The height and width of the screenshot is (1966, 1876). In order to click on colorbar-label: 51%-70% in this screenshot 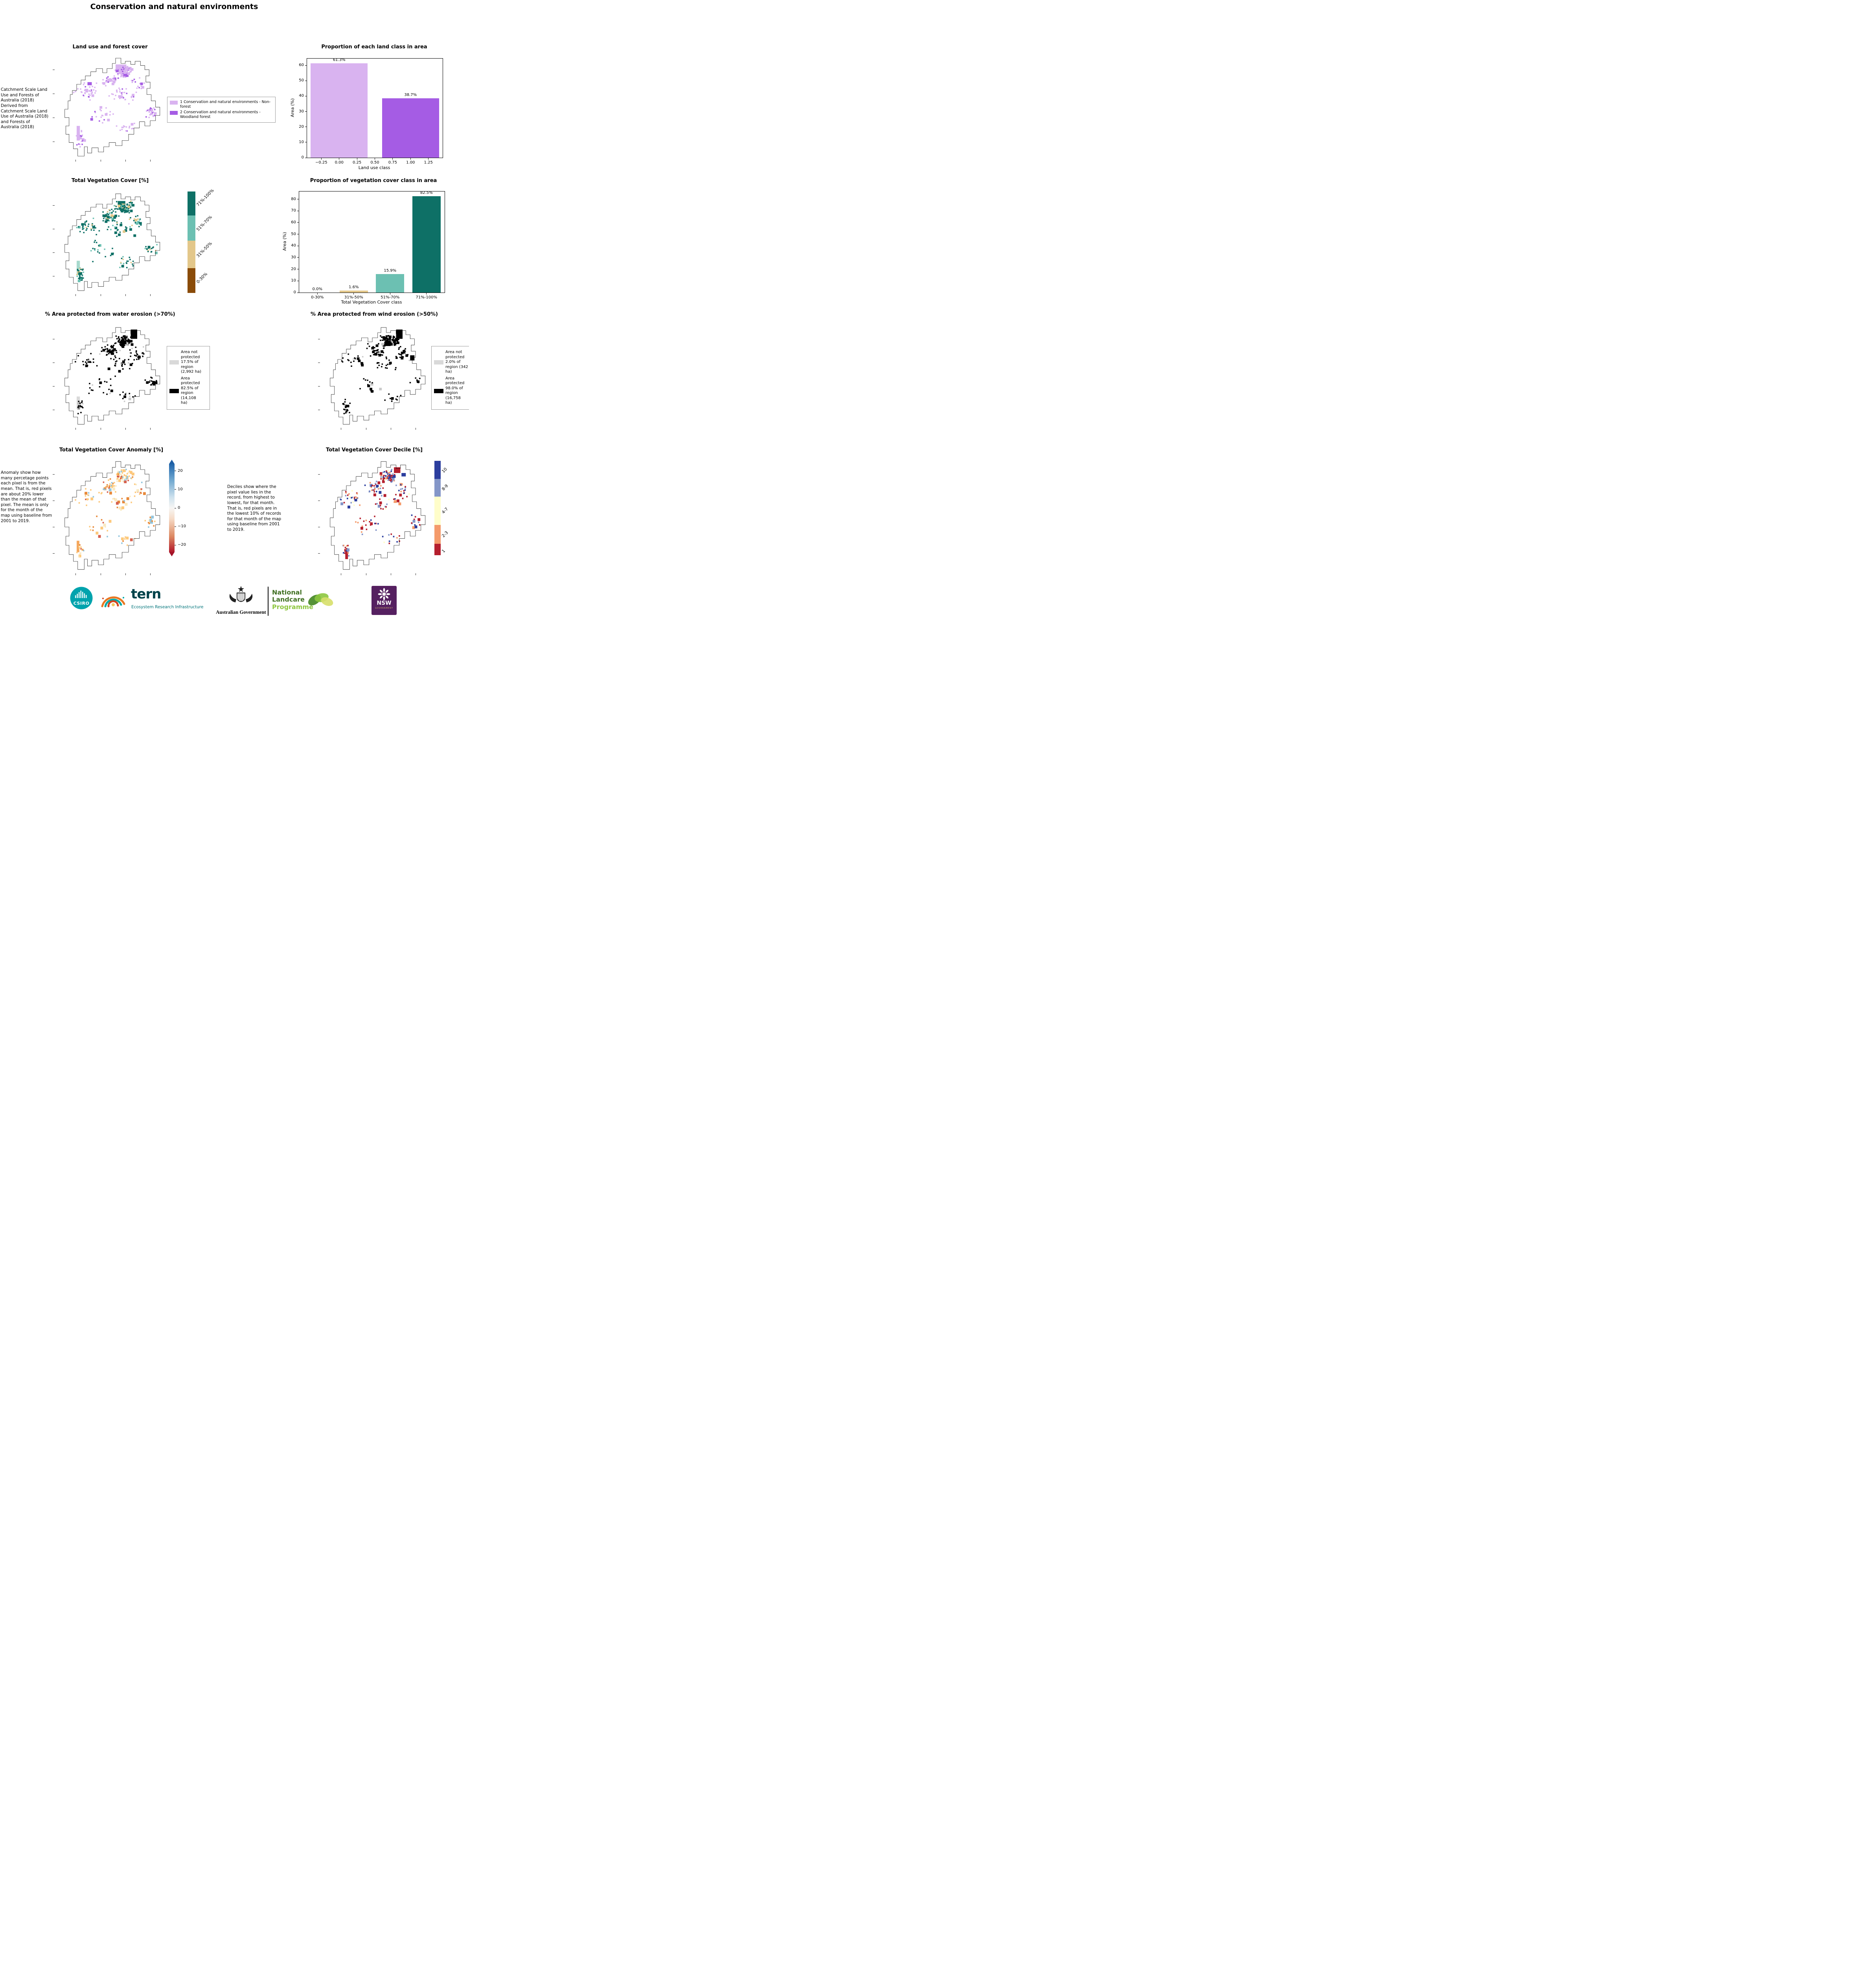, I will do `click(204, 223)`.